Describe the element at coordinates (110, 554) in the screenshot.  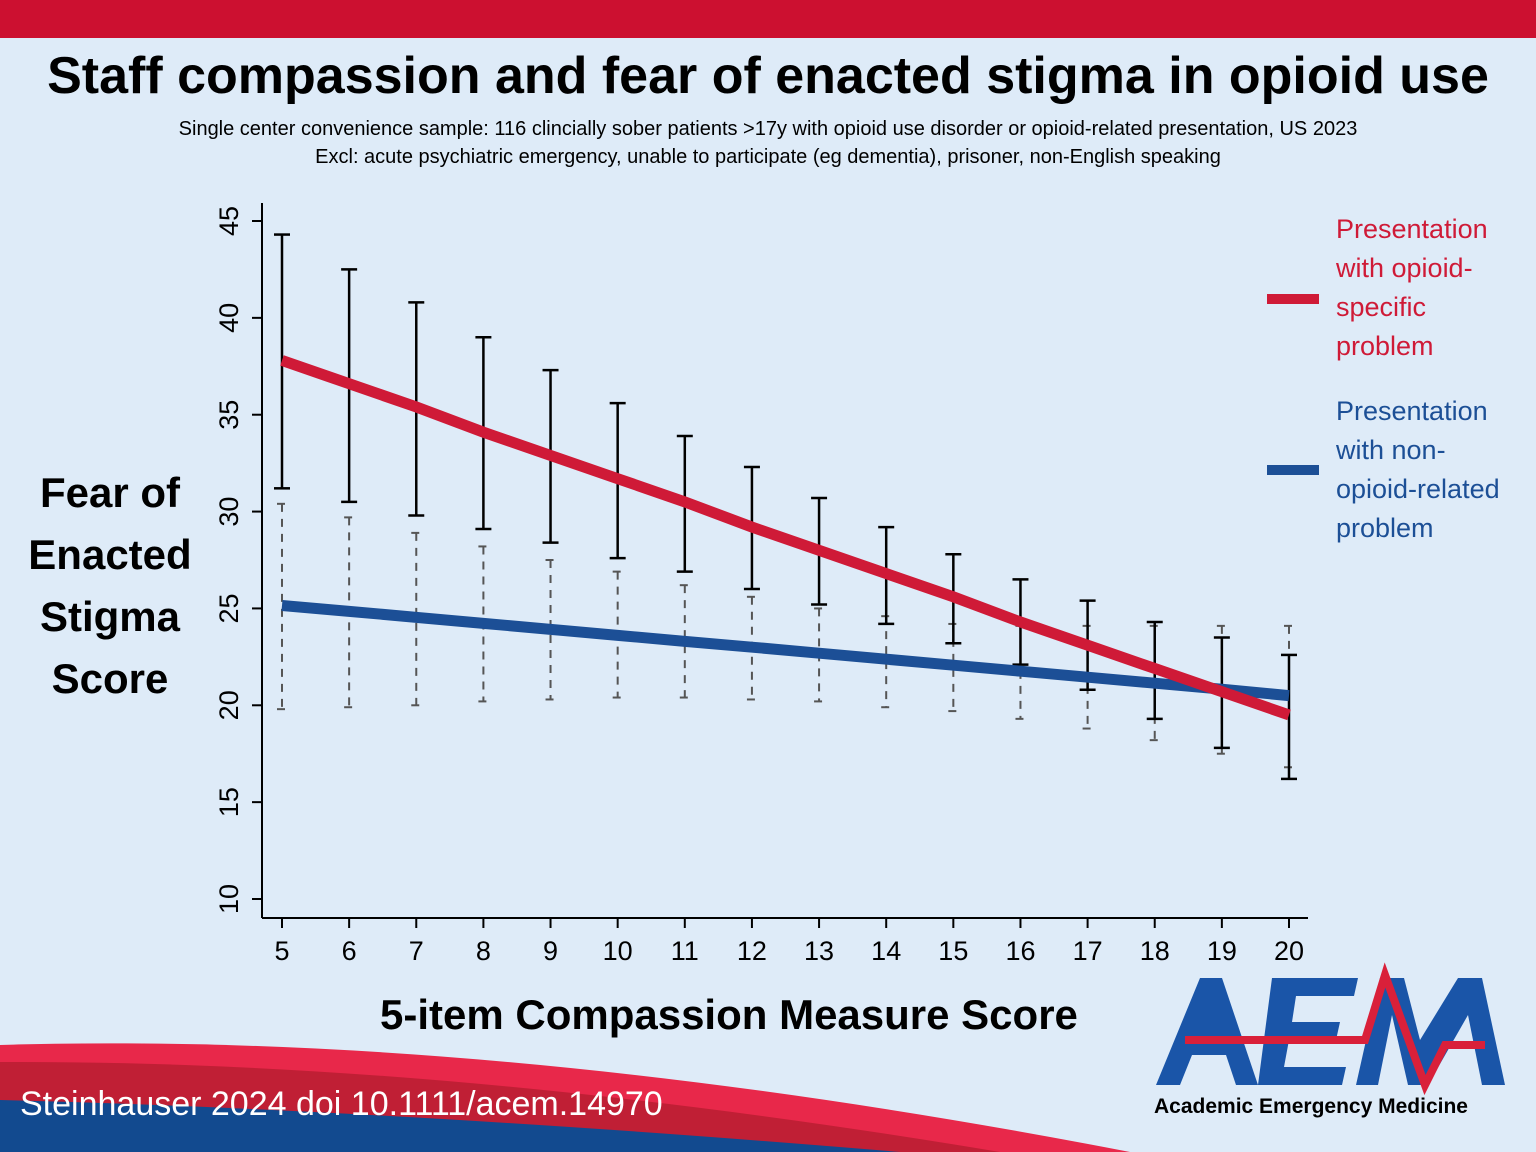
I see `y-axis-label-line: Enacted` at that location.